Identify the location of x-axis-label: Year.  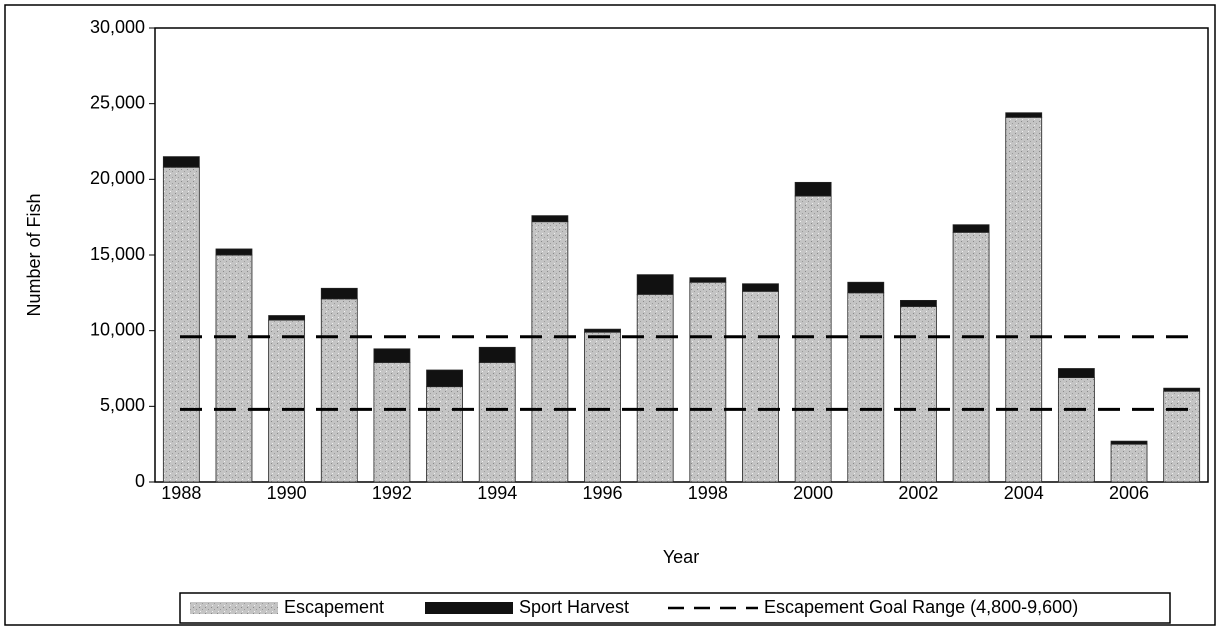
(681, 557).